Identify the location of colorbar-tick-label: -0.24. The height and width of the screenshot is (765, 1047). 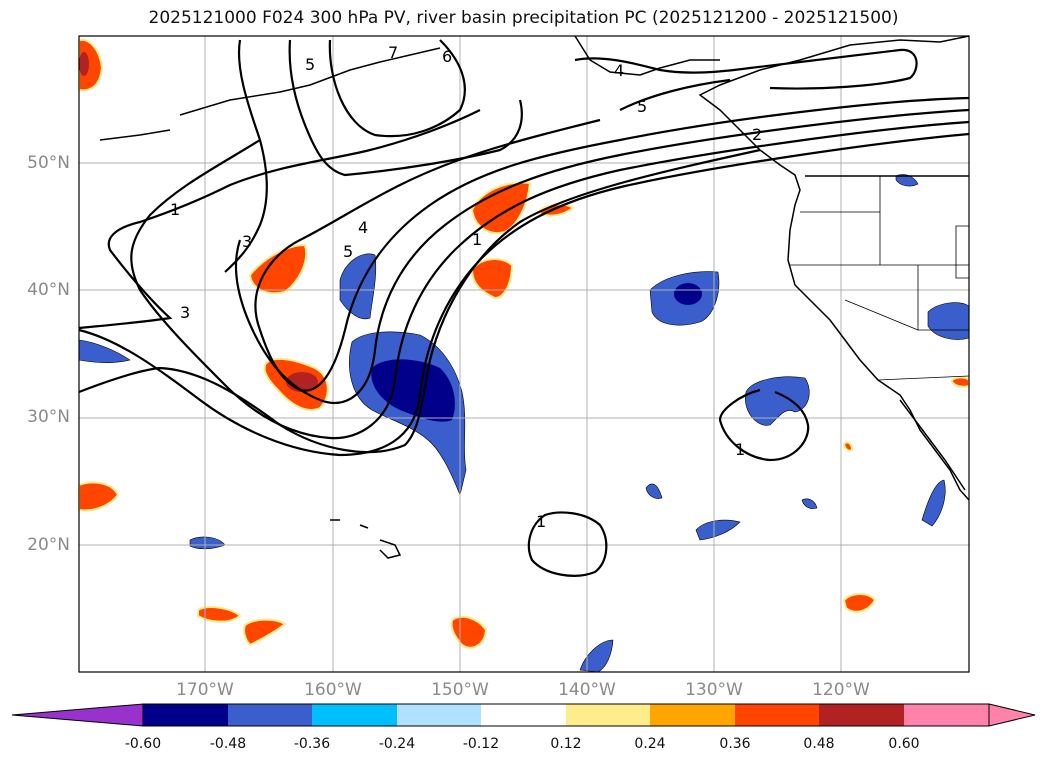
(397, 744).